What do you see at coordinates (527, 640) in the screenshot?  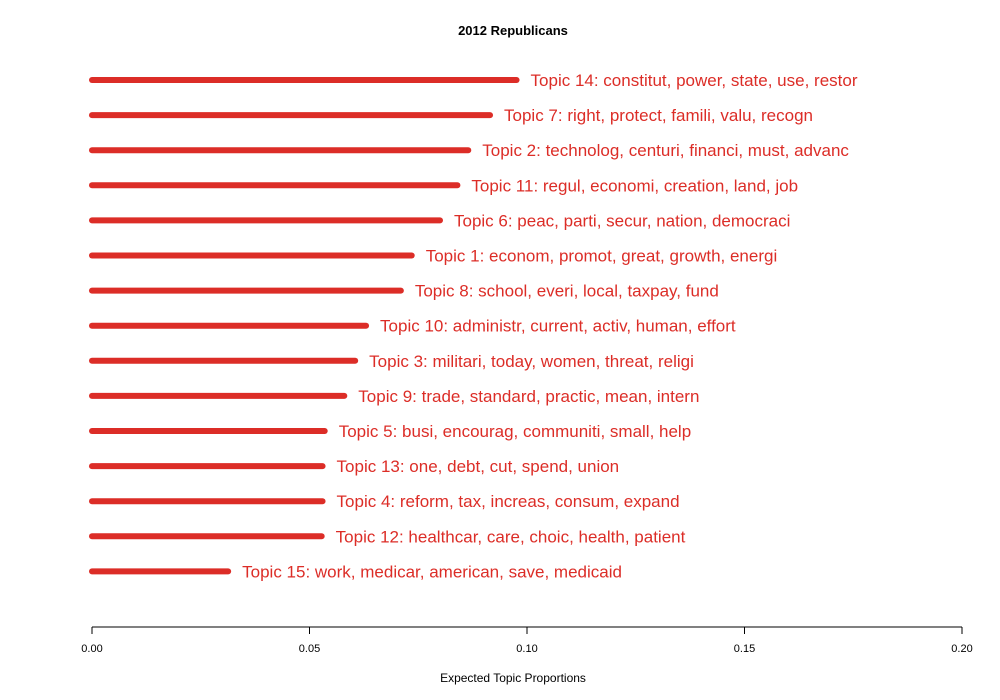 I see `x-axis: 0.00 0.05 0.10 0.15 0.20` at bounding box center [527, 640].